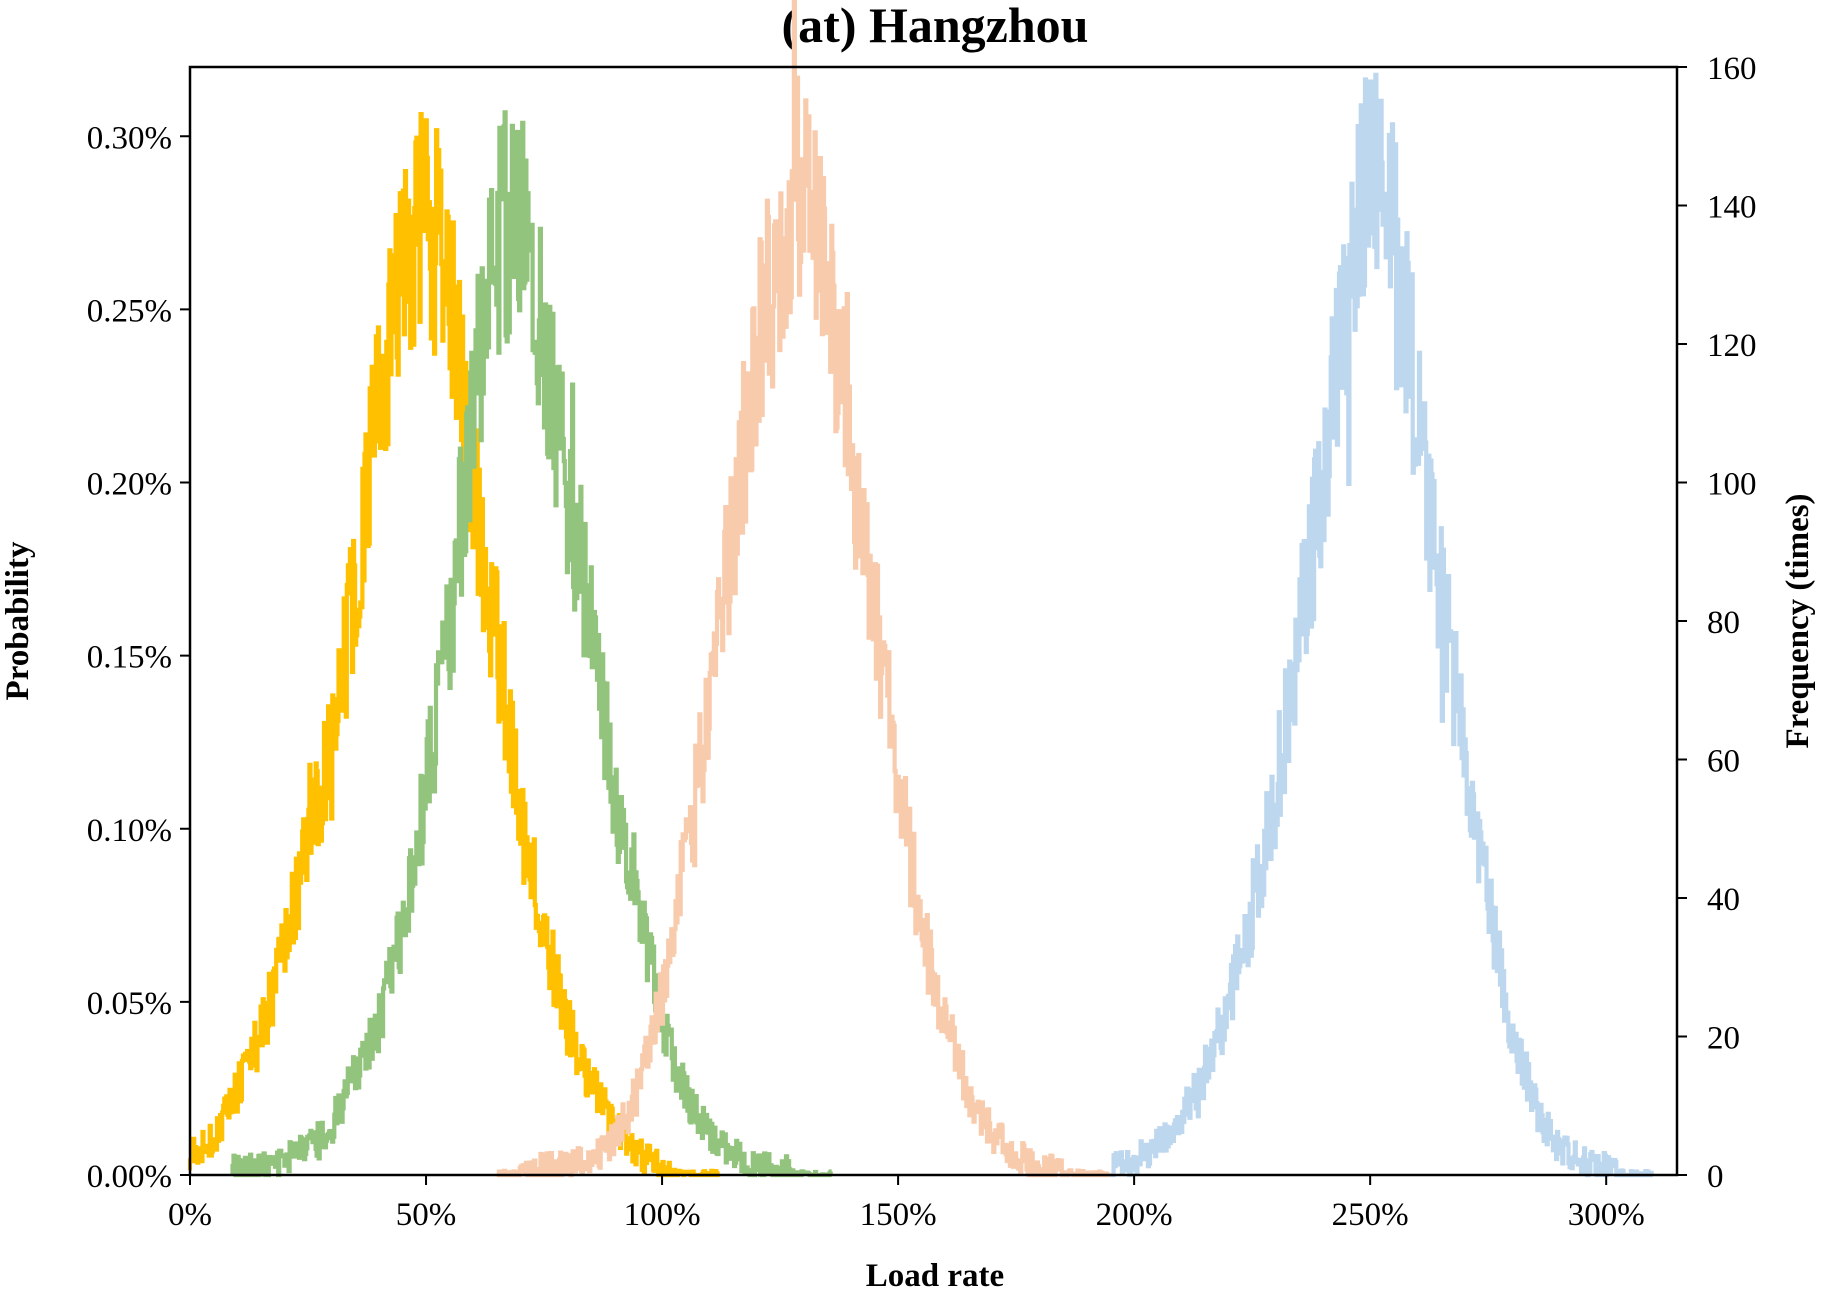 This screenshot has width=1825, height=1302. What do you see at coordinates (1134, 1215) in the screenshot?
I see `x-tick-label: 200%` at bounding box center [1134, 1215].